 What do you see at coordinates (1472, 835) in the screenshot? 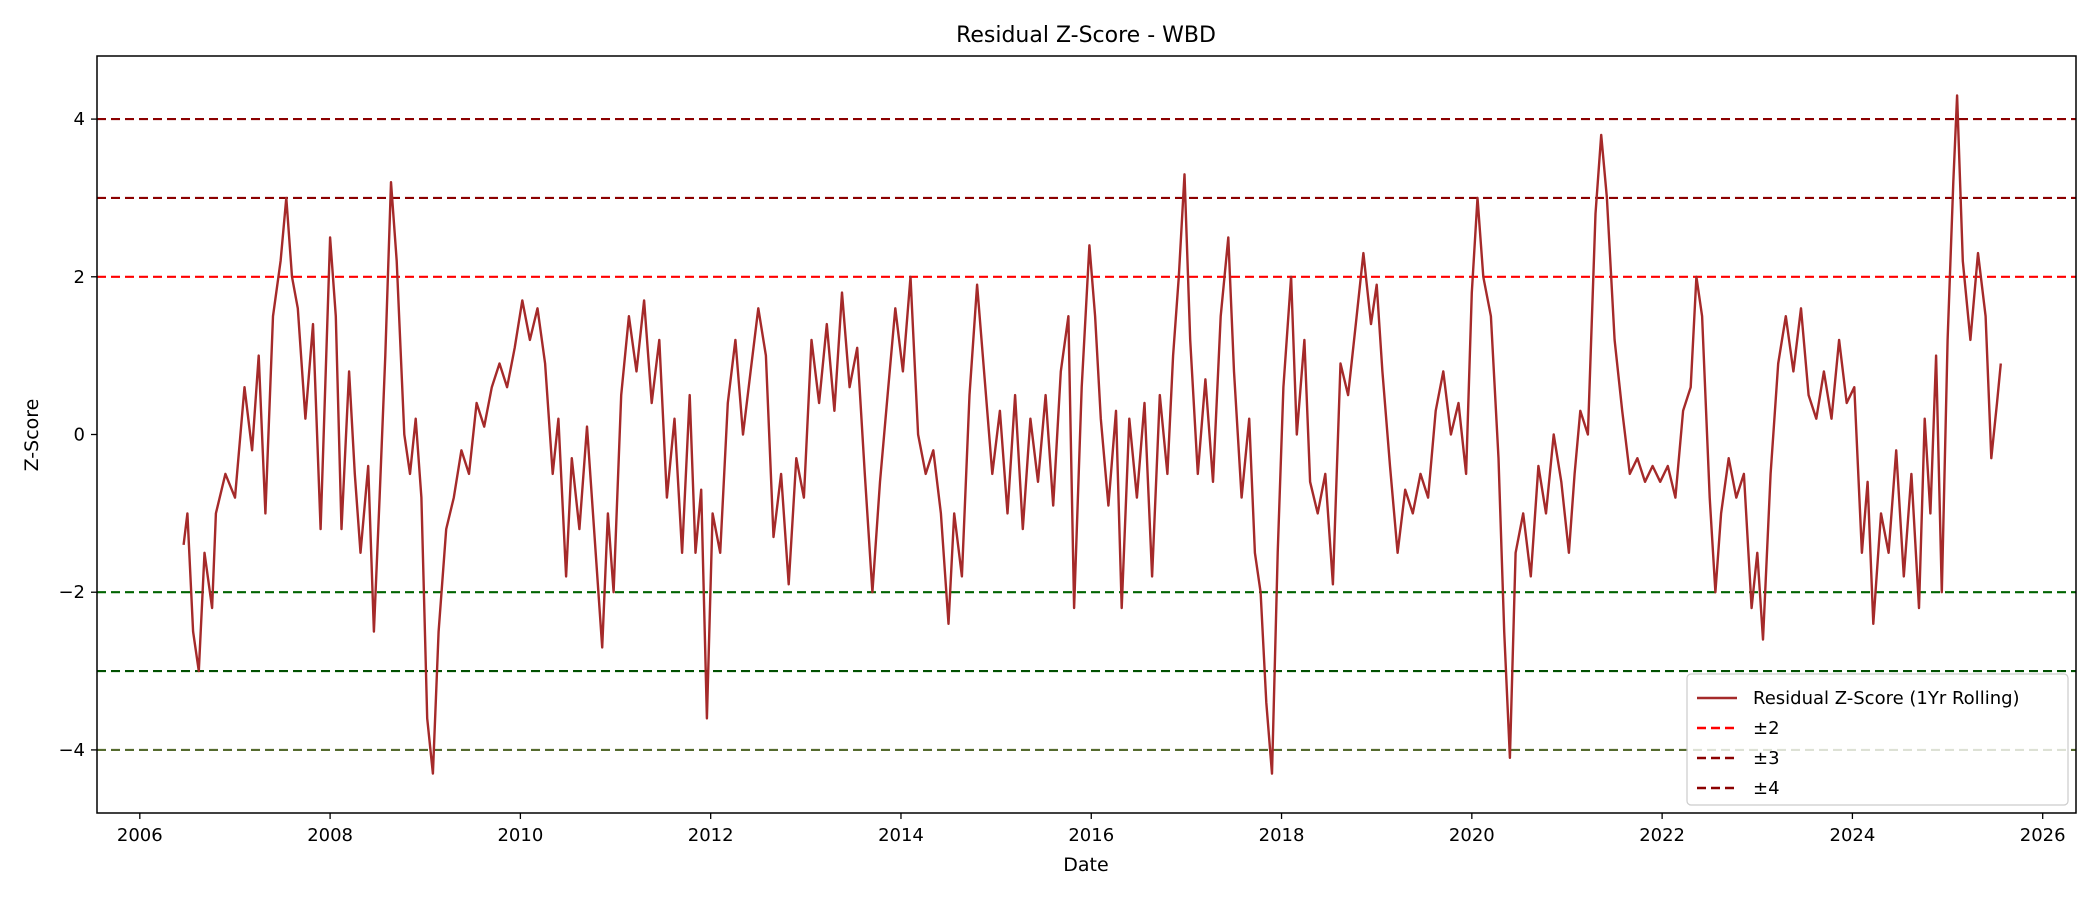
I see `x-tick-label: 2020` at bounding box center [1472, 835].